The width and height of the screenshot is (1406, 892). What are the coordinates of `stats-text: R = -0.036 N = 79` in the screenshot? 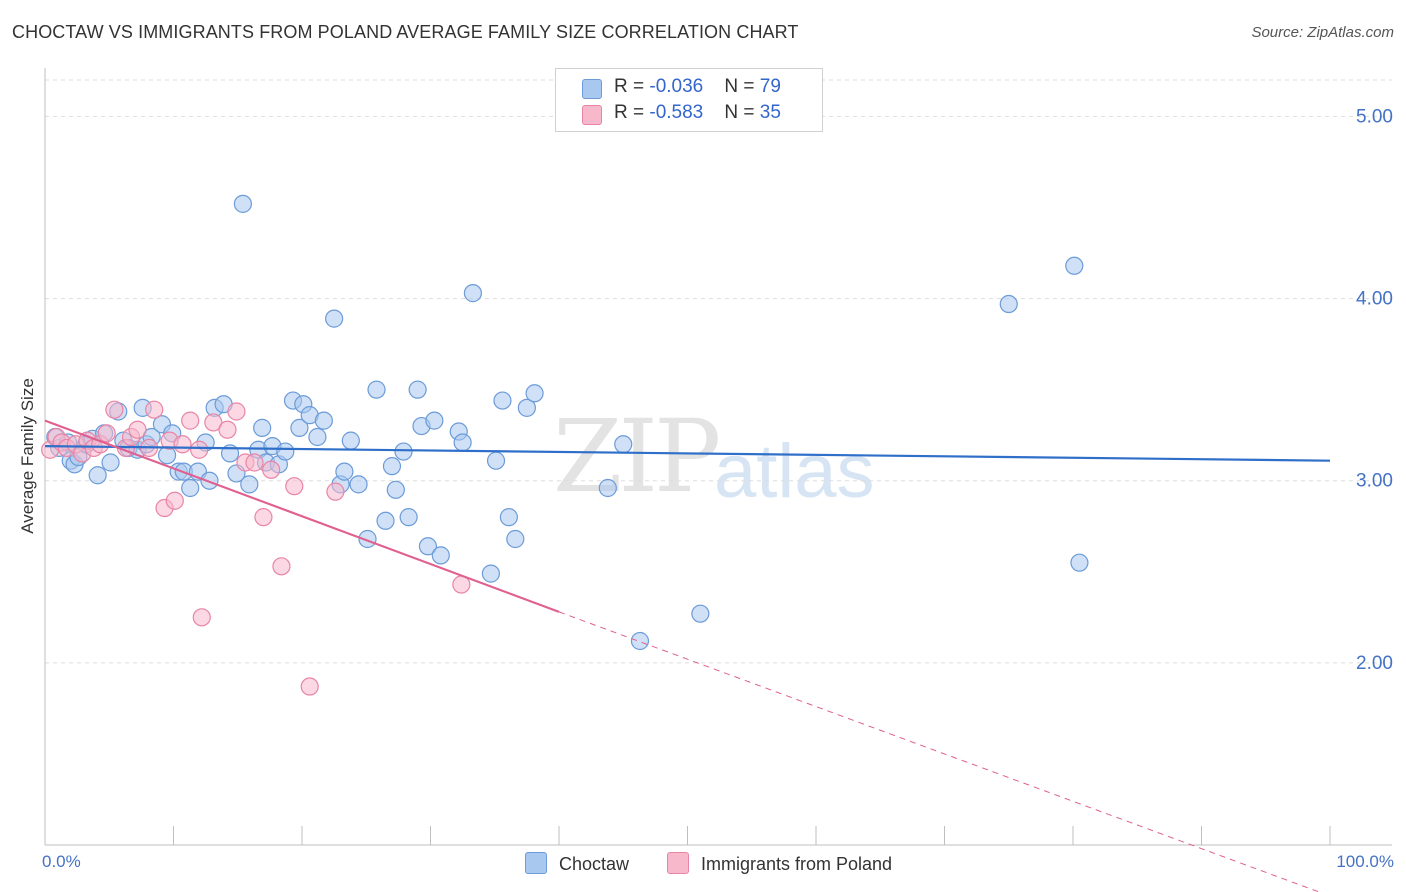 It's located at (697, 87).